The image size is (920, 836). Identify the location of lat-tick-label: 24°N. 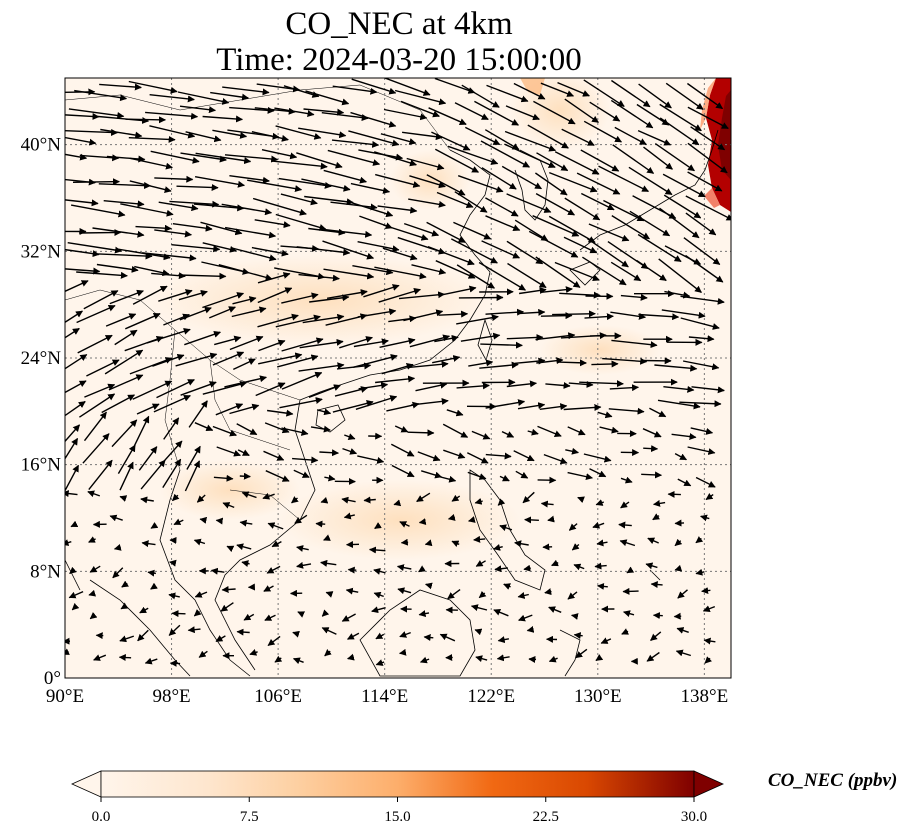
(41, 358).